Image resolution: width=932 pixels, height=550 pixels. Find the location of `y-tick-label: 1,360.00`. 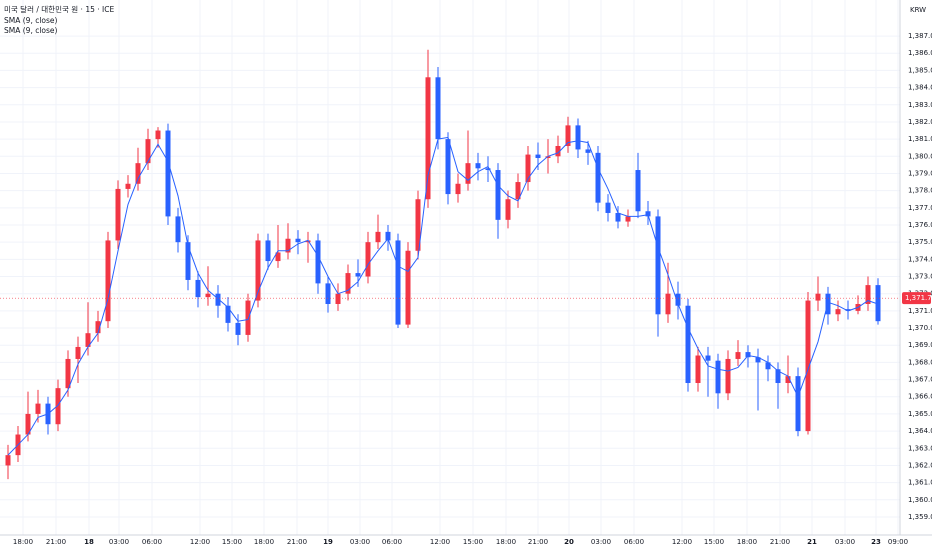

y-tick-label: 1,360.00 is located at coordinates (920, 500).